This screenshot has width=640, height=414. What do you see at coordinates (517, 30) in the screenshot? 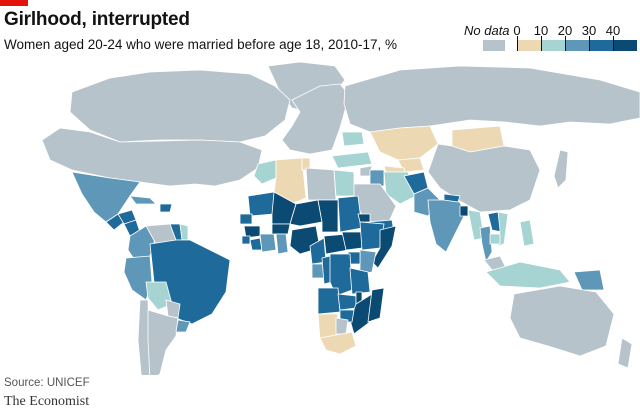
I see `legend-tick-label-0: 0` at bounding box center [517, 30].